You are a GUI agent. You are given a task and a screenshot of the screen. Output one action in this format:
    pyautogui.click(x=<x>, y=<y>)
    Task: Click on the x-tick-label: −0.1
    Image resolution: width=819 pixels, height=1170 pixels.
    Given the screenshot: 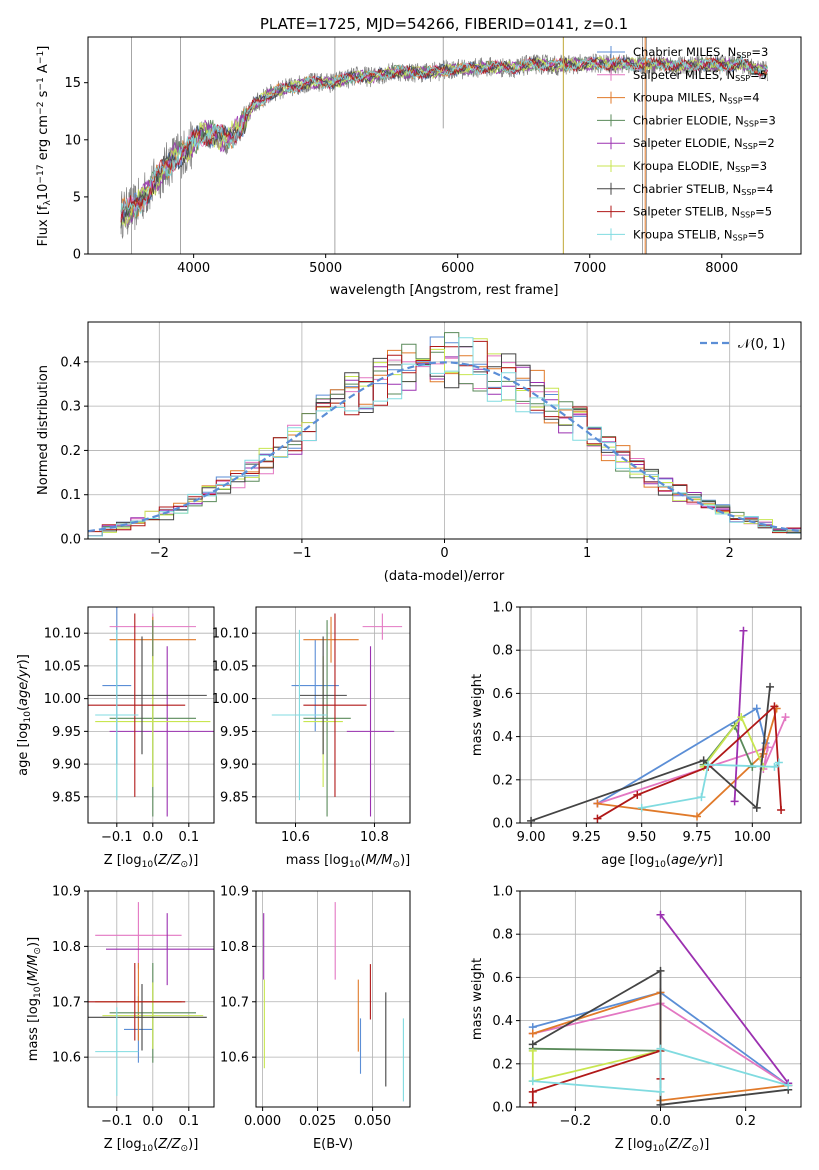 What is the action you would take?
    pyautogui.click(x=117, y=837)
    